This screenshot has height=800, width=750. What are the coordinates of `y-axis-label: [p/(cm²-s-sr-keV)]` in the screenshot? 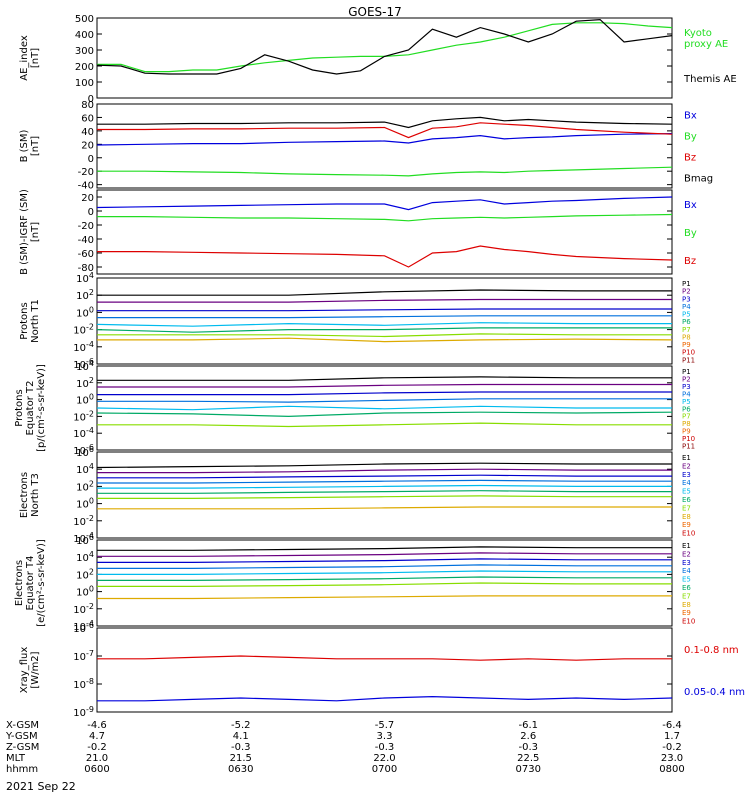 It's located at (41, 408).